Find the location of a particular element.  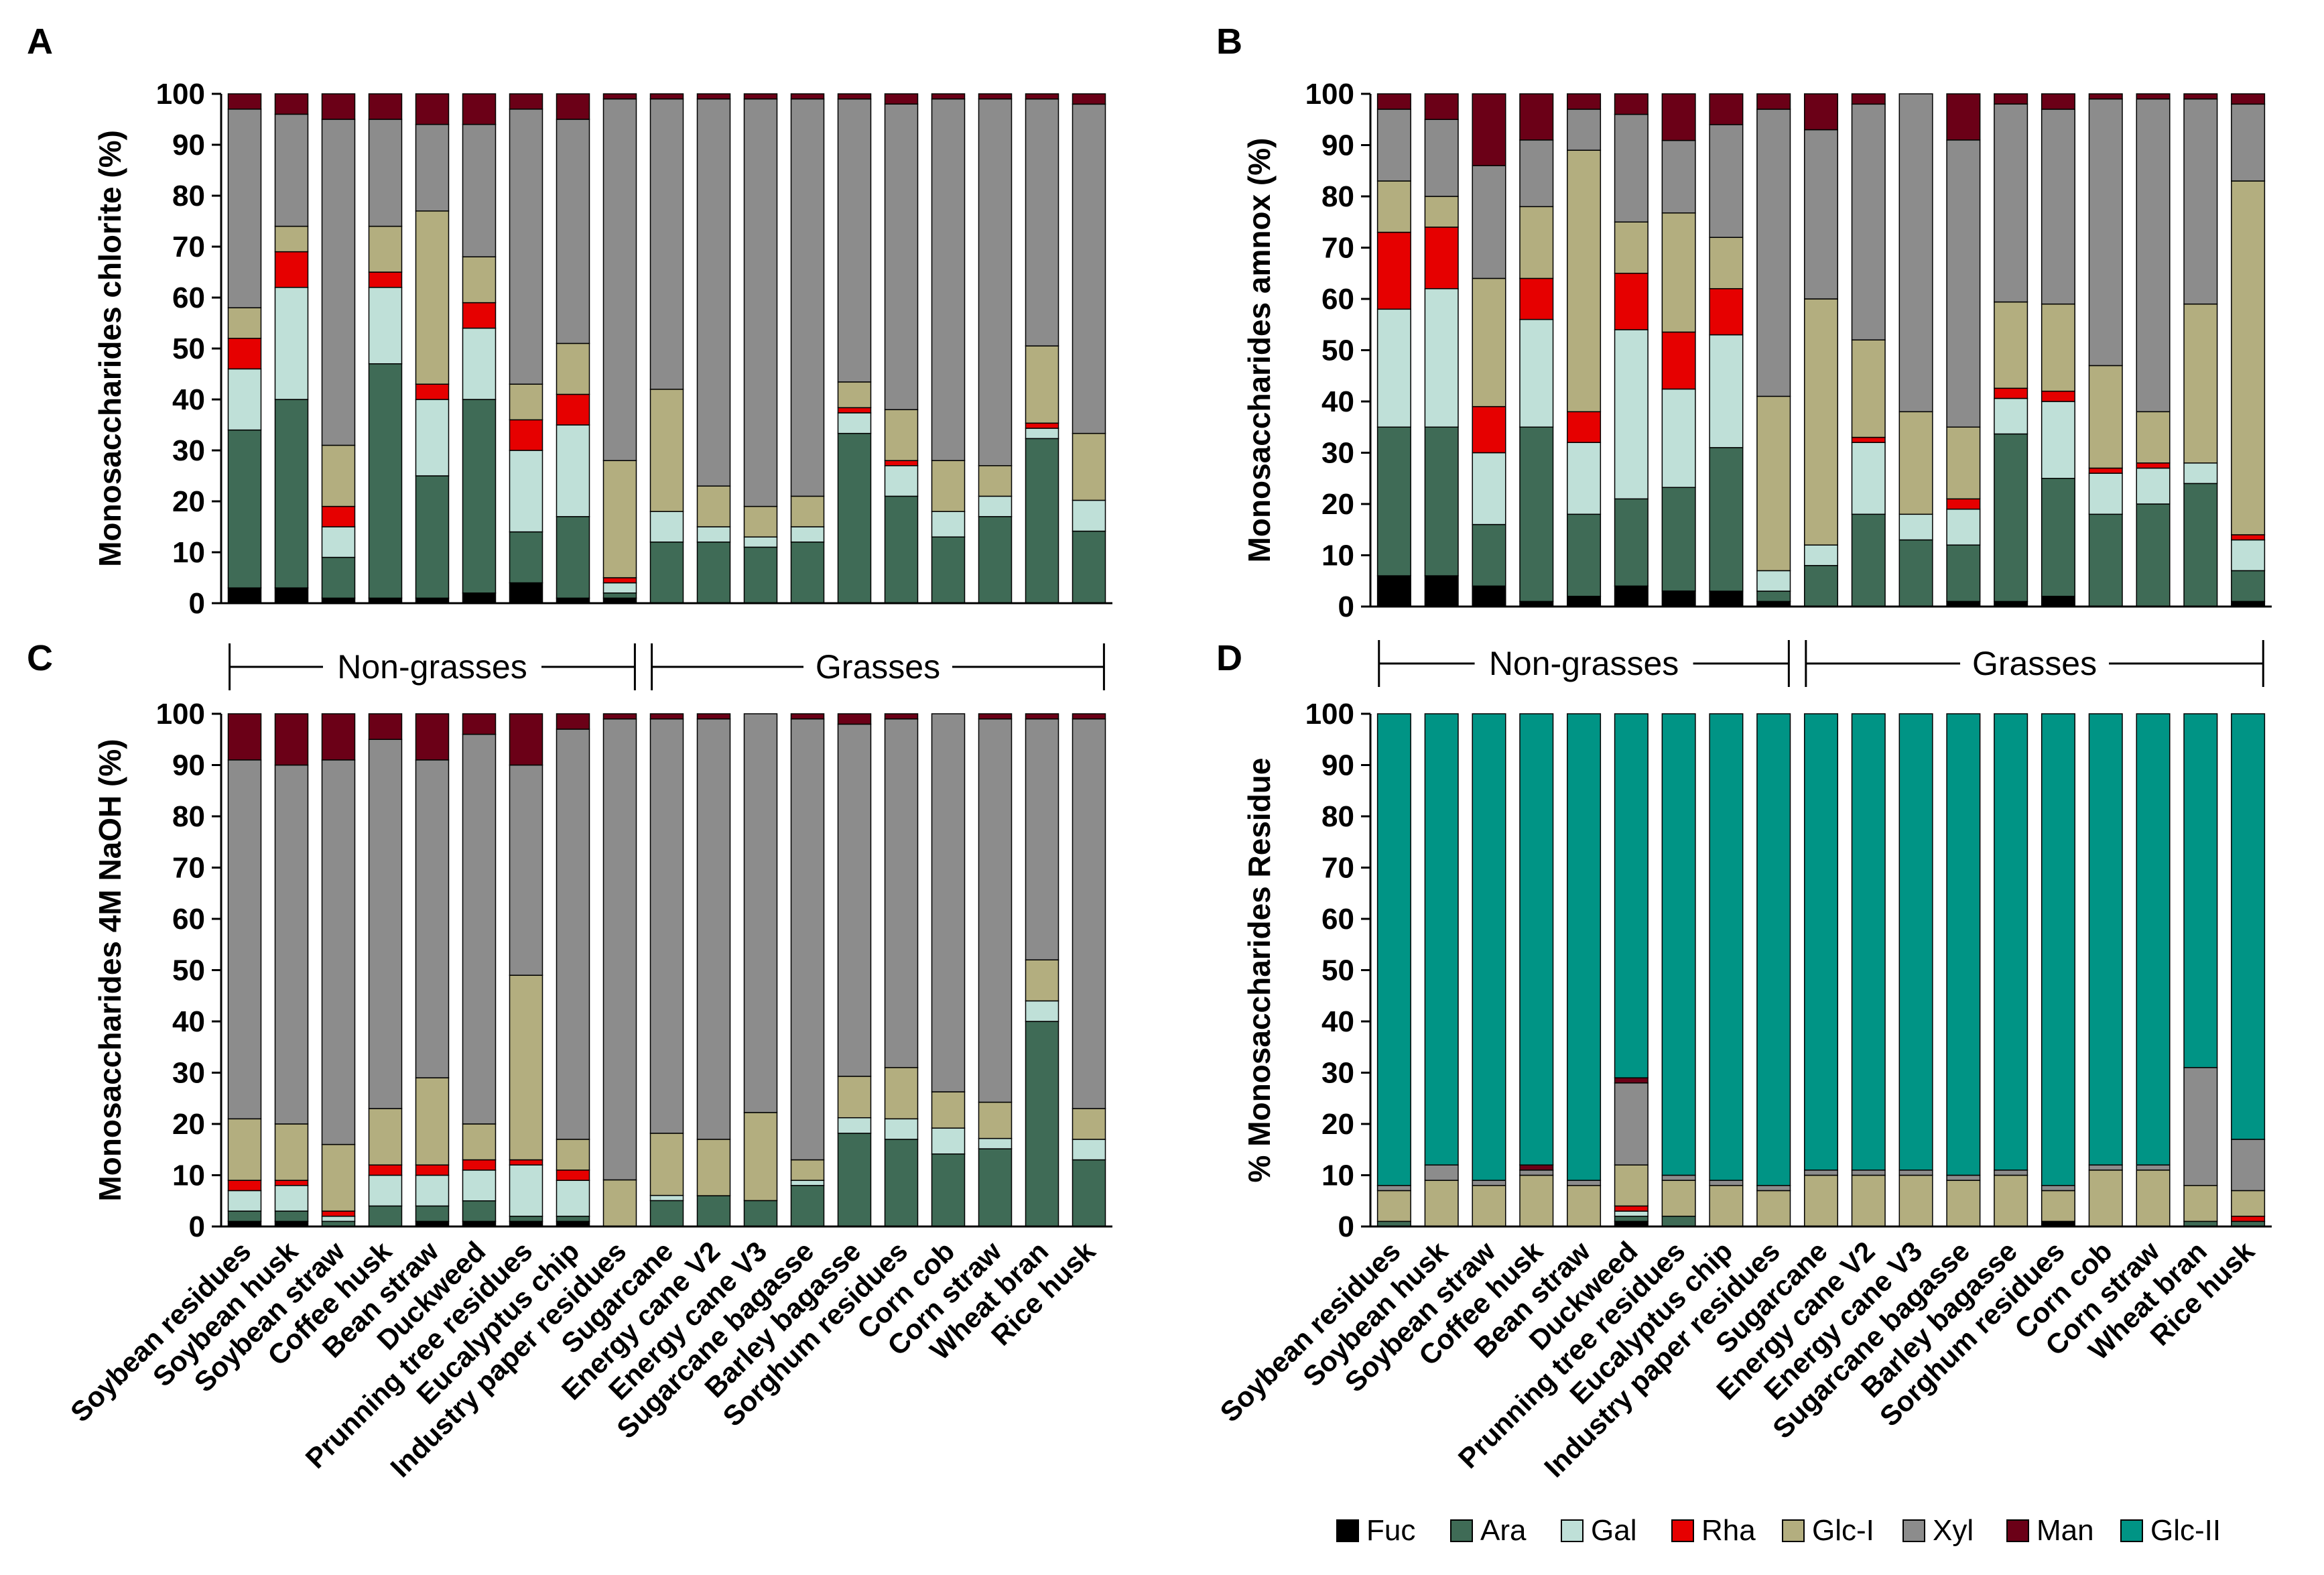

y-tick-label: 80 is located at coordinates (1337, 816).